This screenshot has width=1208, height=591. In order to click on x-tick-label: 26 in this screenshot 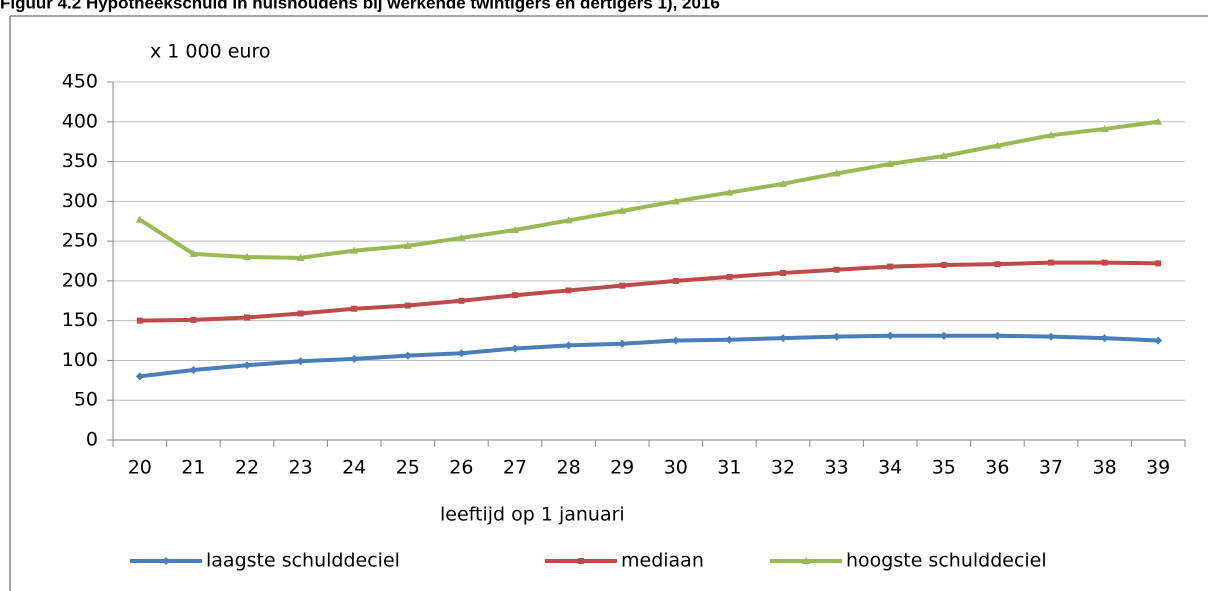, I will do `click(461, 468)`.